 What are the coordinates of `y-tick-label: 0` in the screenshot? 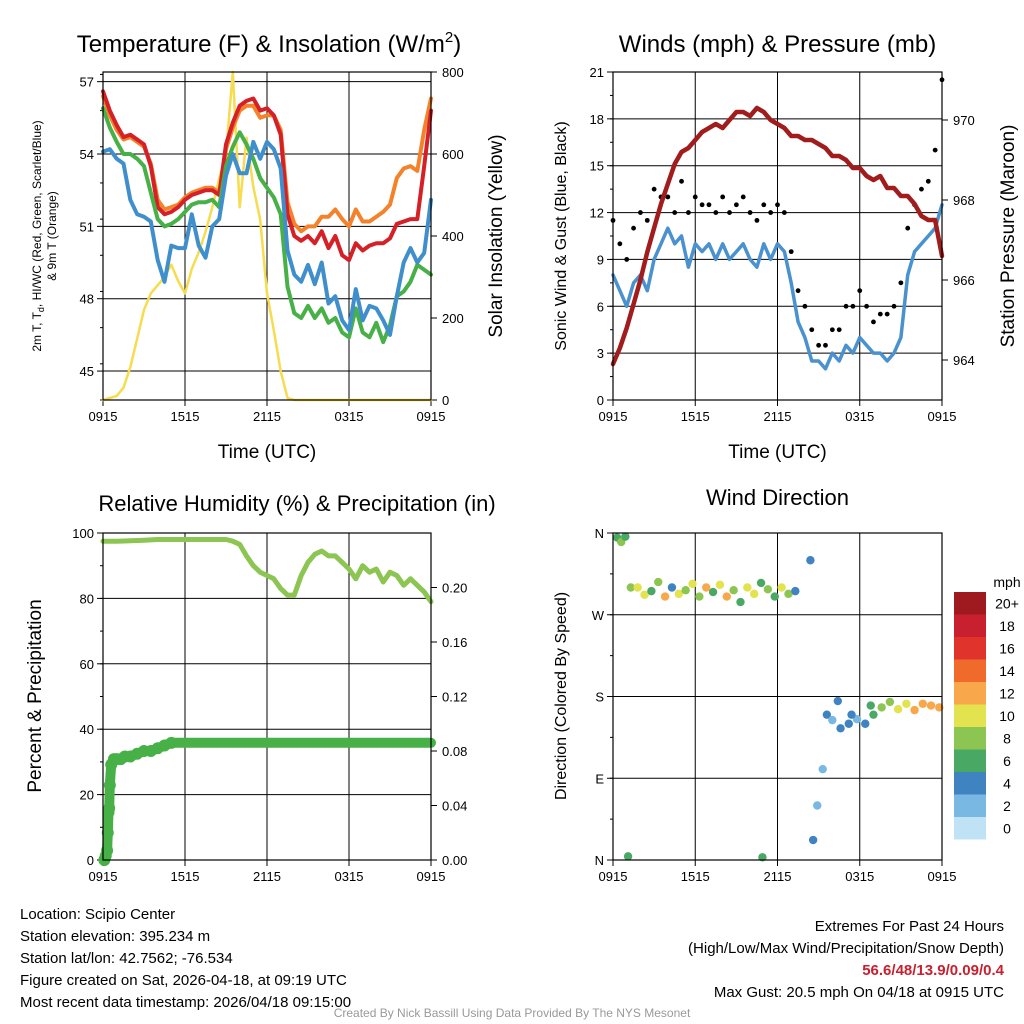 It's located at (90, 860).